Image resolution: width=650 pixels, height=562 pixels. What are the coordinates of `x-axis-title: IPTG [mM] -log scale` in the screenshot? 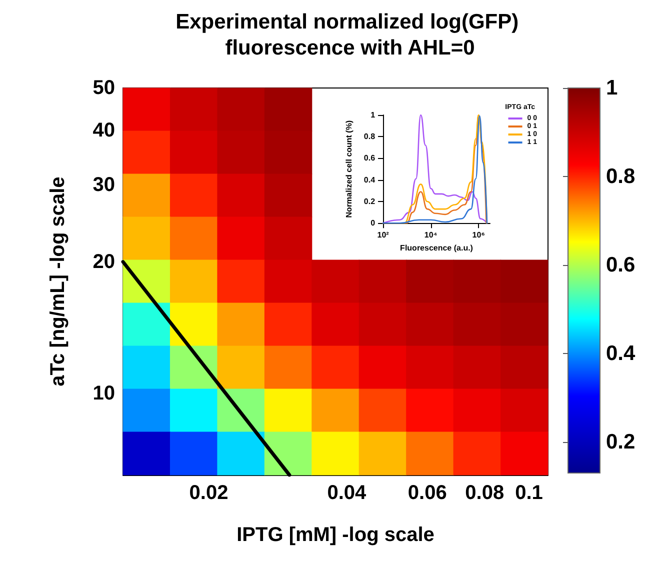 It's located at (335, 535).